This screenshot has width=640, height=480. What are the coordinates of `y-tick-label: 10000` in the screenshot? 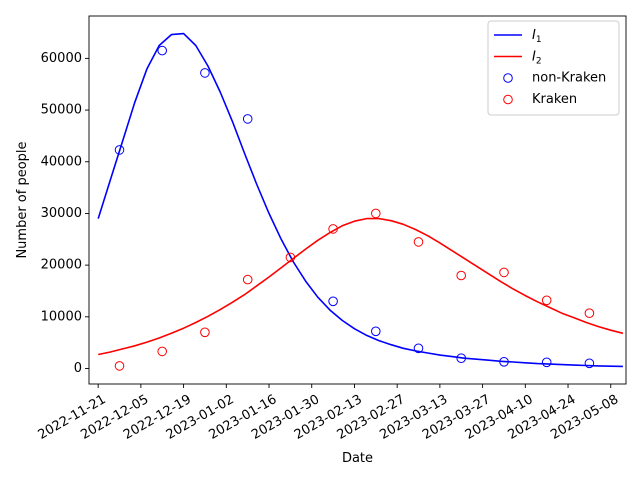 It's located at (61, 316).